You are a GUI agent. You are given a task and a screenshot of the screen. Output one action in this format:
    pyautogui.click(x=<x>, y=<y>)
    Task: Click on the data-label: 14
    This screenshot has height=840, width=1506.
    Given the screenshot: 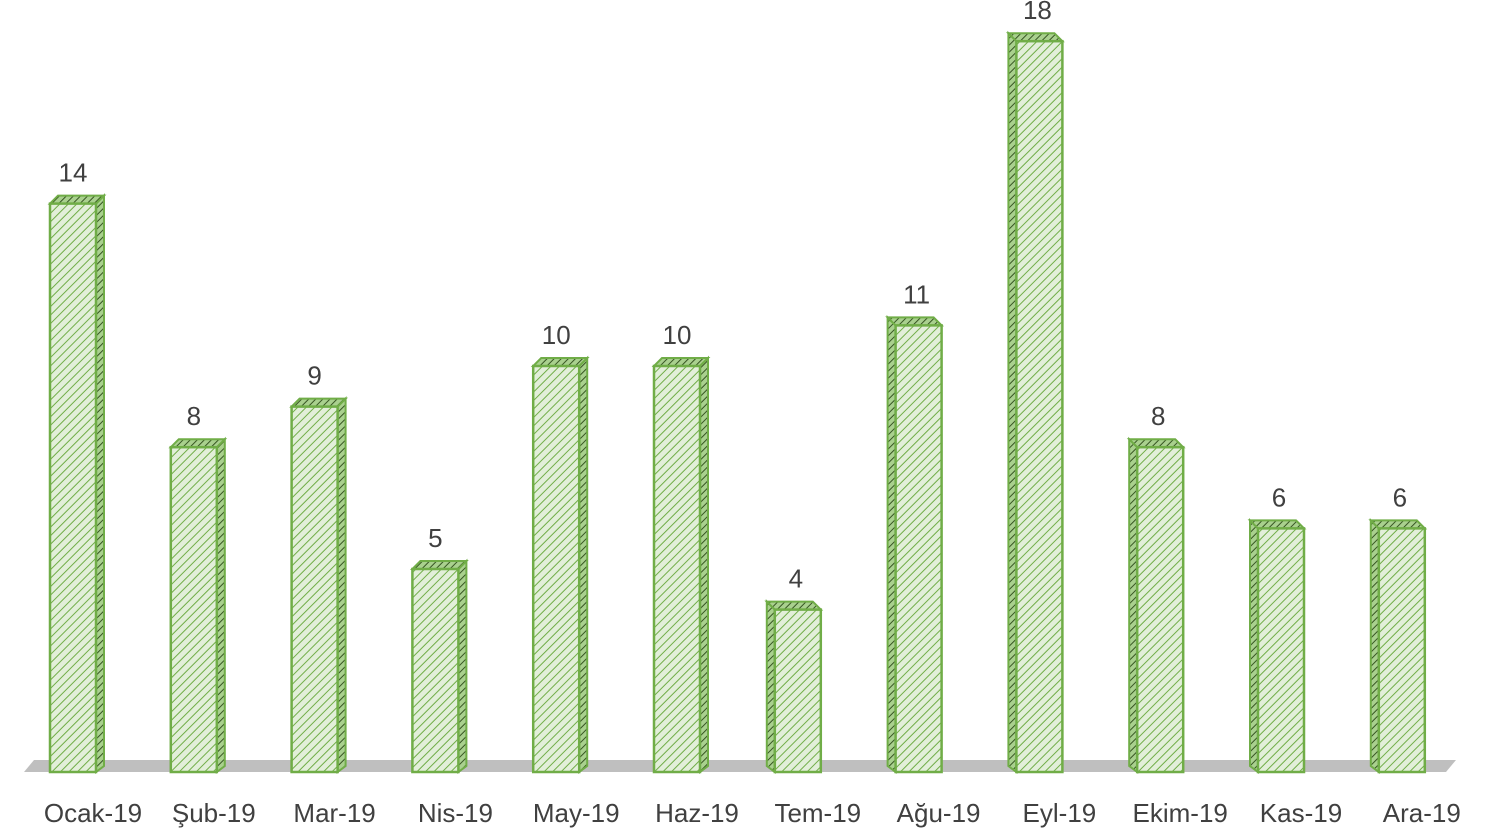 What is the action you would take?
    pyautogui.click(x=73, y=173)
    